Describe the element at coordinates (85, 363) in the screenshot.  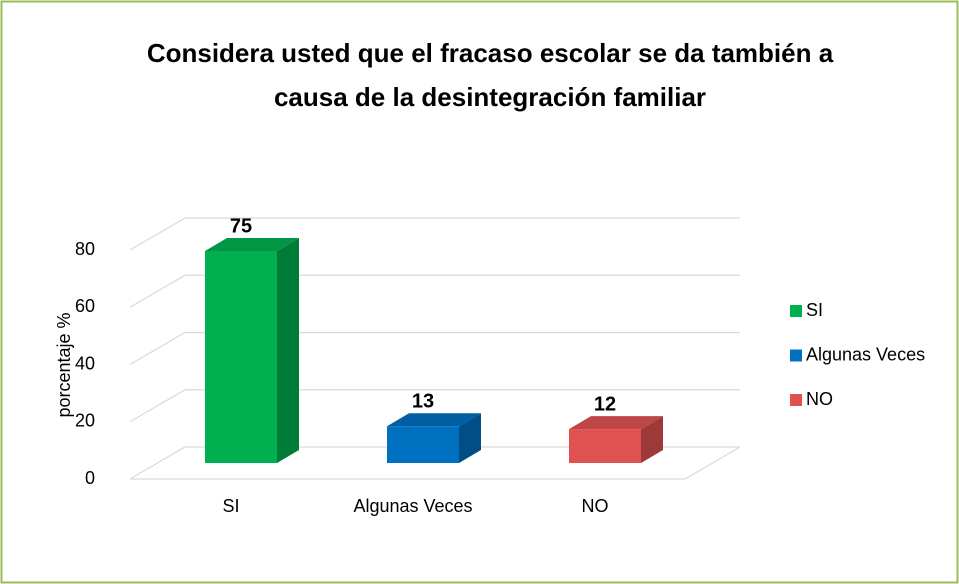
I see `y-tick-label: 40` at that location.